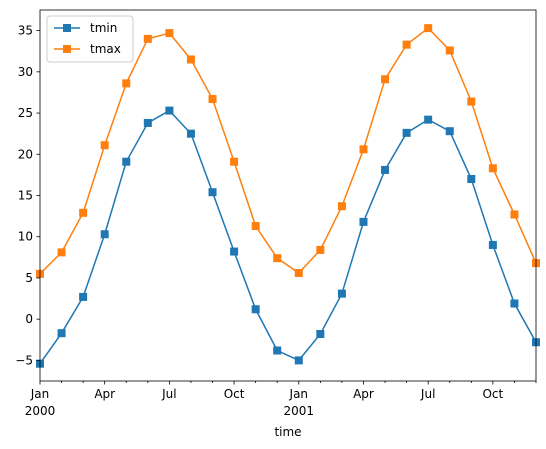 This screenshot has width=546, height=449. Describe the element at coordinates (25, 31) in the screenshot. I see `y-tick-label: 35` at that location.